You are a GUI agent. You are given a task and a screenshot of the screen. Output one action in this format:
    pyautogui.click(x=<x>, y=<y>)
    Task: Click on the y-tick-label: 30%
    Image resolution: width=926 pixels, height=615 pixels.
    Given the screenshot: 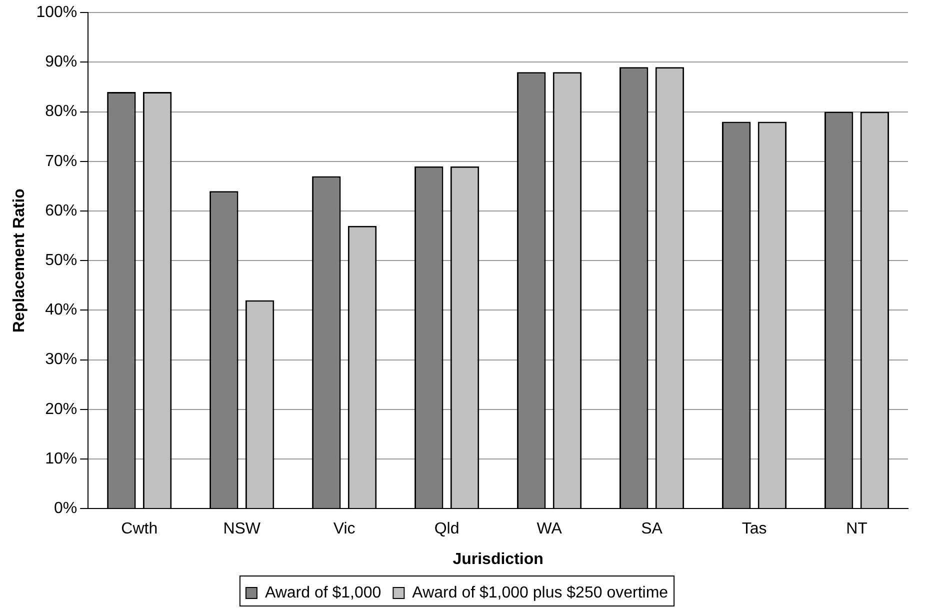 What is the action you would take?
    pyautogui.click(x=61, y=359)
    